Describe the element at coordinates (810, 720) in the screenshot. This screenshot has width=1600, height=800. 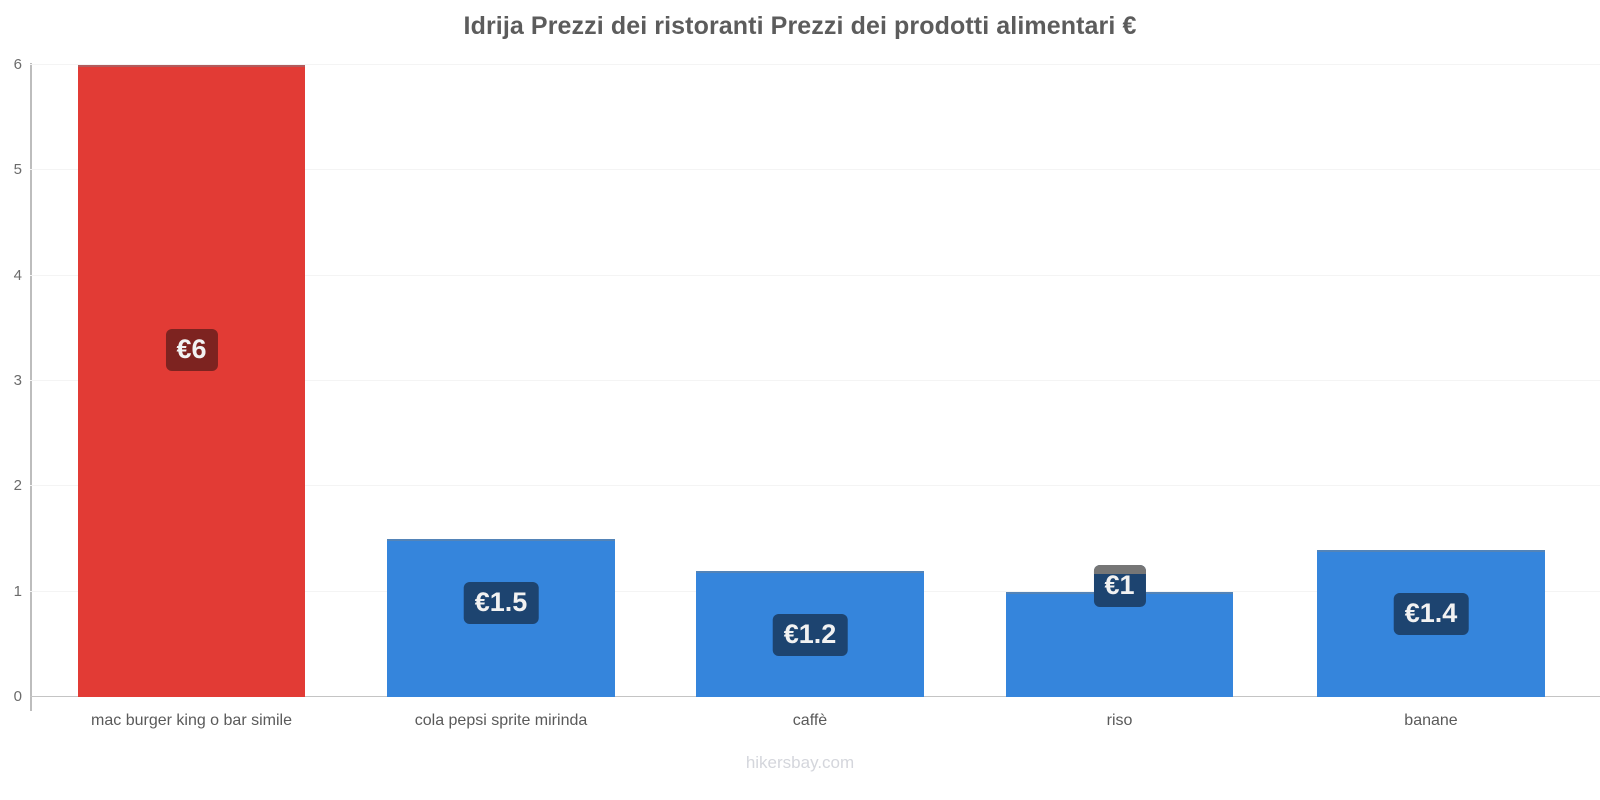
I see `x-tick-label: caffè` at that location.